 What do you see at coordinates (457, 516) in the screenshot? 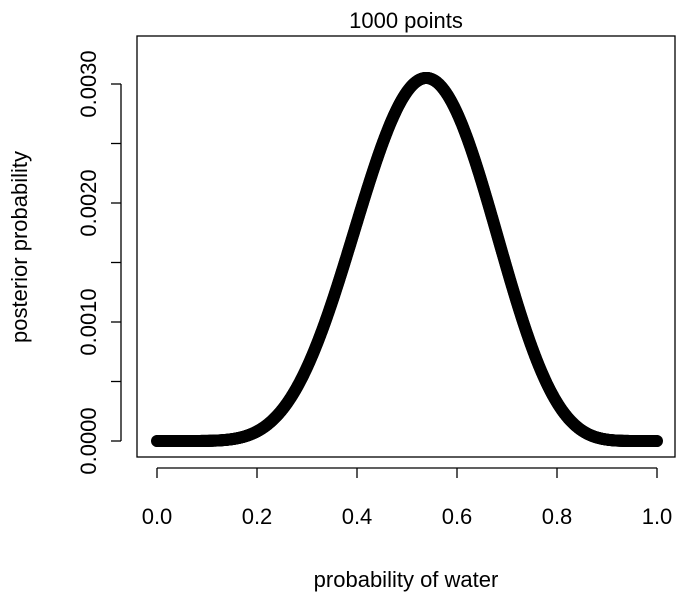
I see `x-tick-label: 0.6` at bounding box center [457, 516].